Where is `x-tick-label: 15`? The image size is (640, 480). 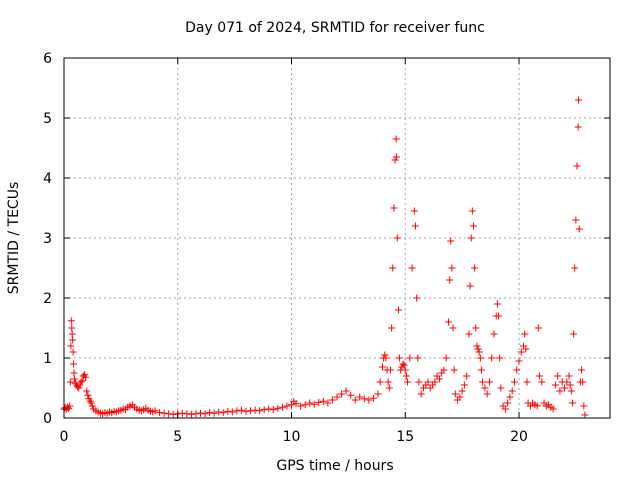 x-tick-label: 15 is located at coordinates (405, 437).